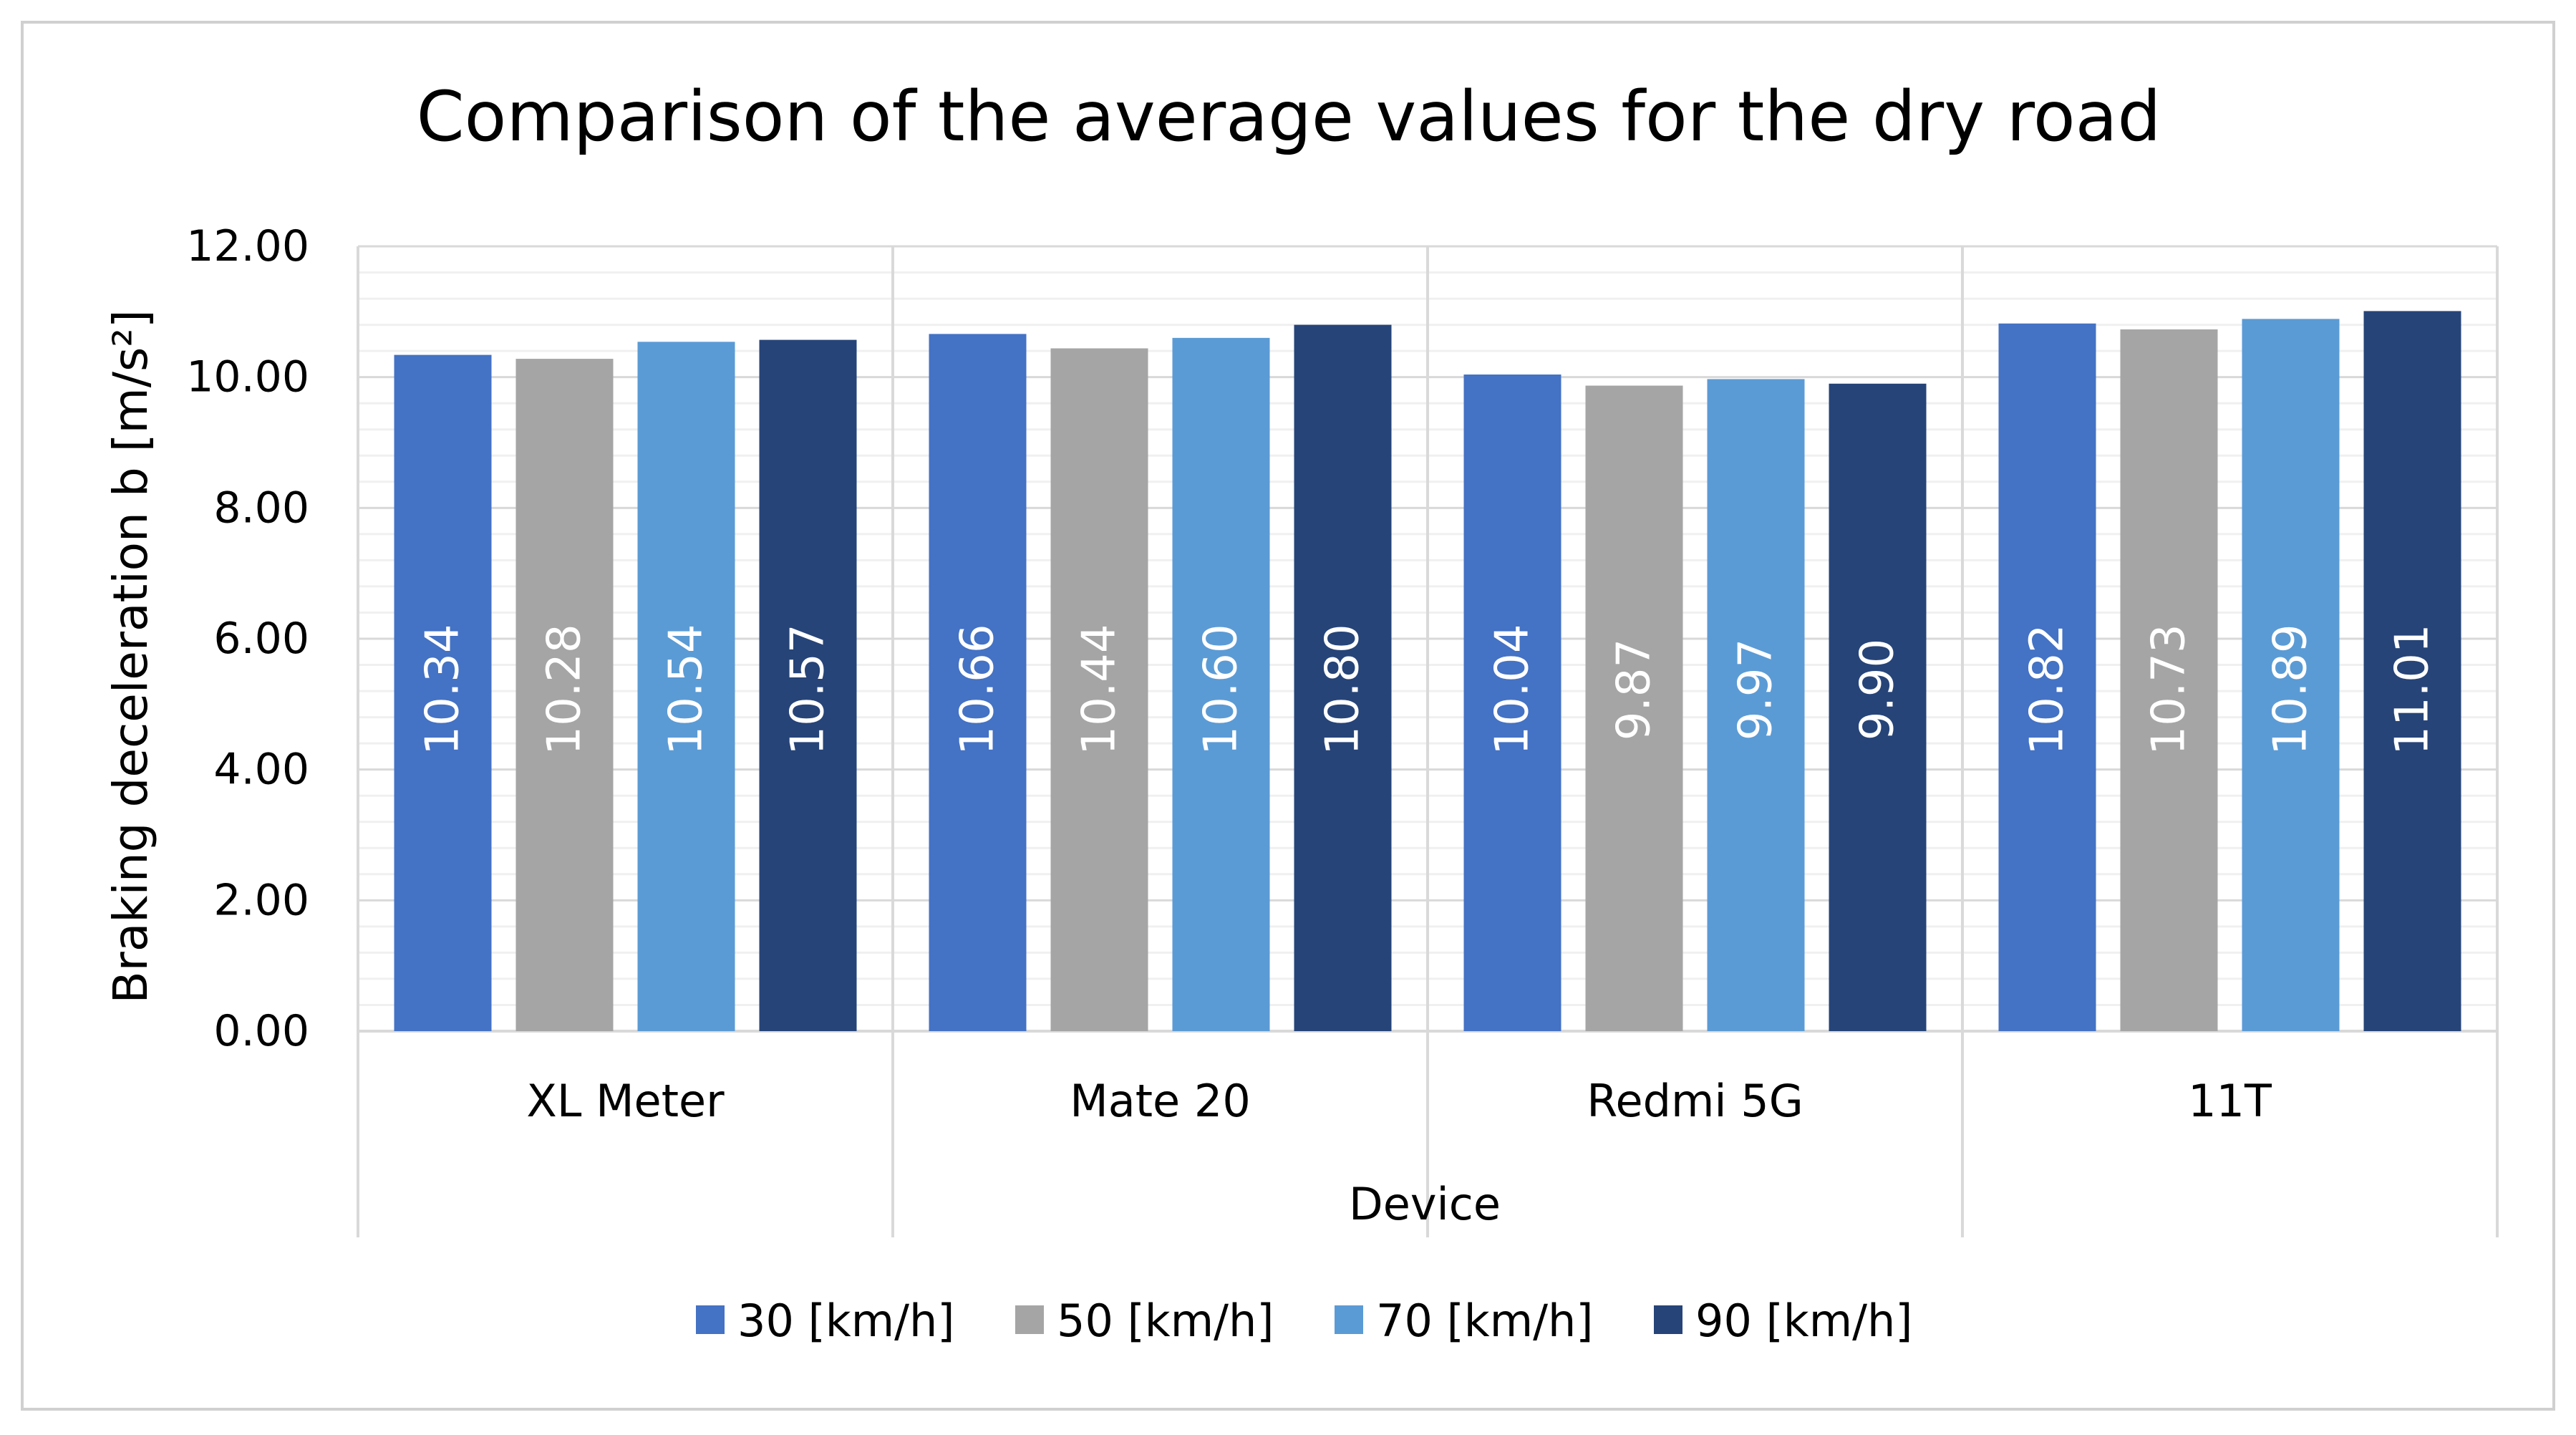 This screenshot has height=1435, width=2576. I want to click on x-tick-label: XL Meter, so click(626, 1101).